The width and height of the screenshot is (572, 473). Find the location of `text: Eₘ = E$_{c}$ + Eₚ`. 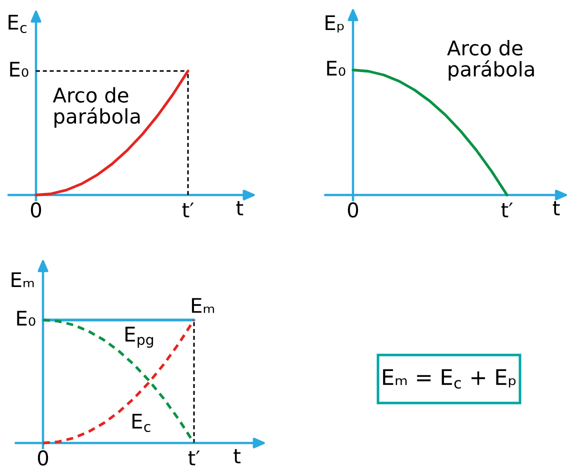

text: Eₘ = E$_{c}$ + Eₚ is located at coordinates (449, 379).